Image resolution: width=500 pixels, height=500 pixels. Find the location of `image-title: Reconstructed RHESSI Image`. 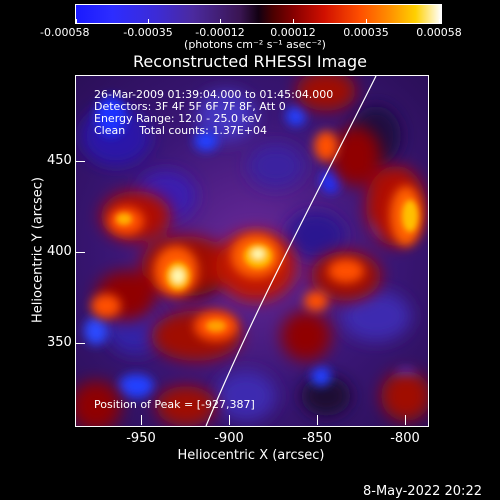

image-title: Reconstructed RHESSI Image is located at coordinates (250, 61).